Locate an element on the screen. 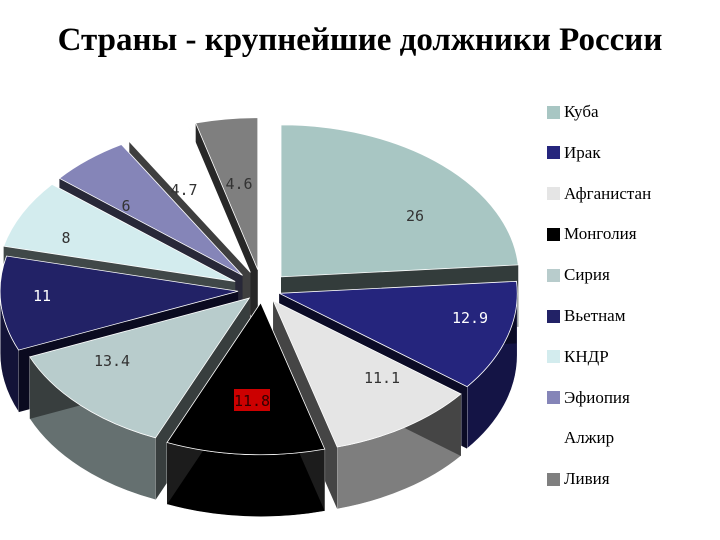  legend-label-1: Куба is located at coordinates (581, 111).